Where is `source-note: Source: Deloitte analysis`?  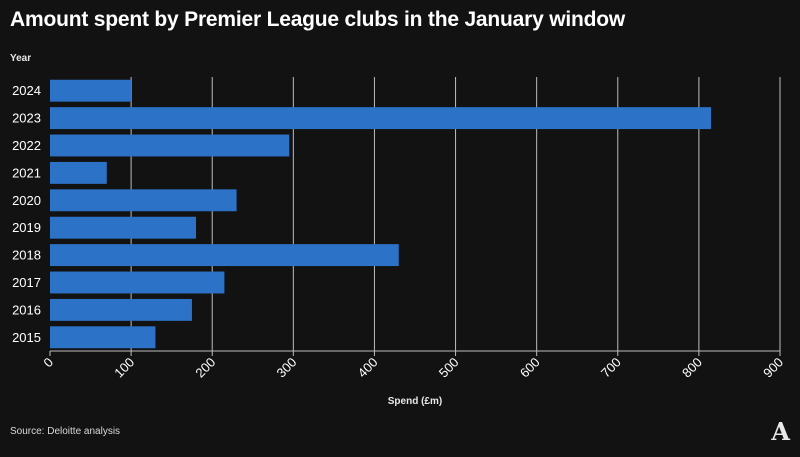
source-note: Source: Deloitte analysis is located at coordinates (65, 431).